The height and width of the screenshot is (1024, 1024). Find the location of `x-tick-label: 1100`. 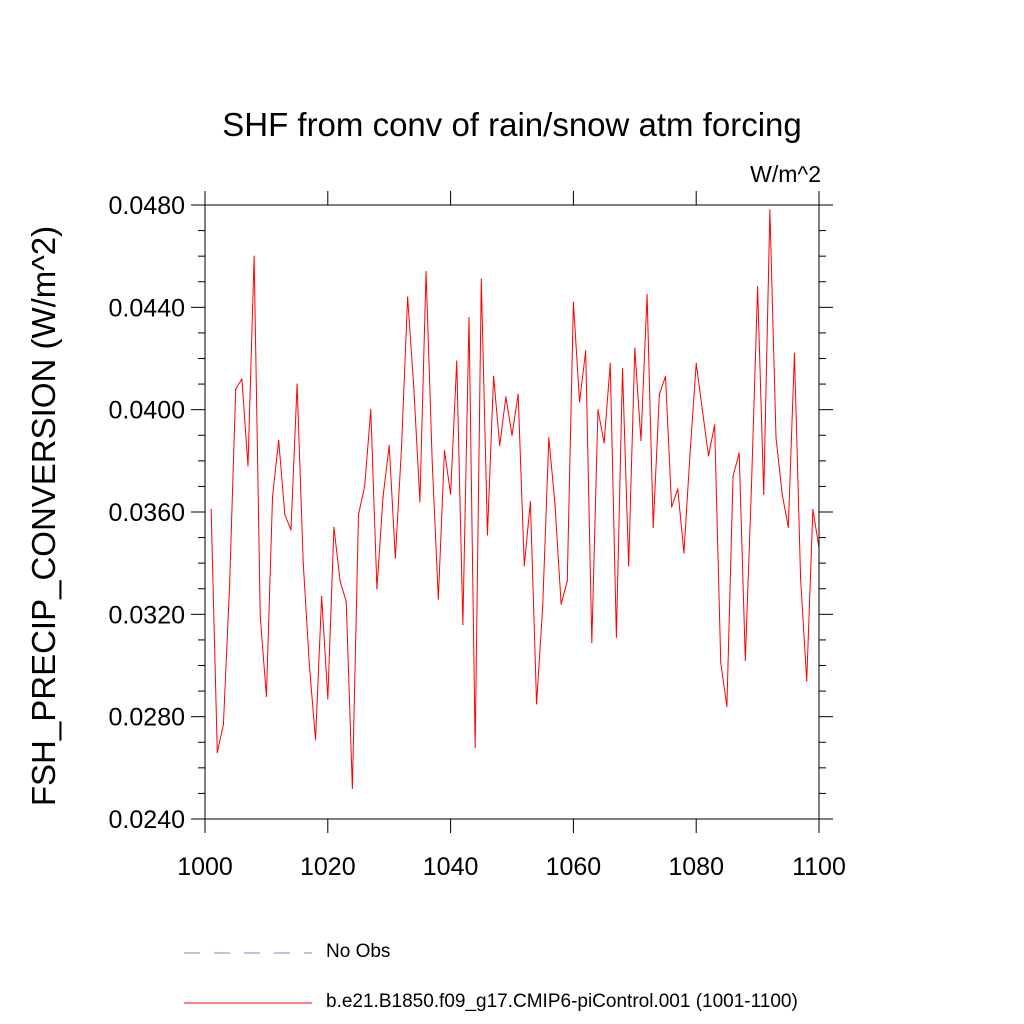

x-tick-label: 1100 is located at coordinates (819, 867).